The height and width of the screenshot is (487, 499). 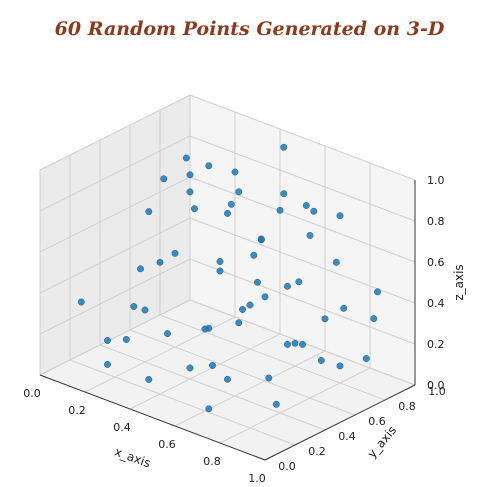 I want to click on y-axis-line, so click(x=340, y=422).